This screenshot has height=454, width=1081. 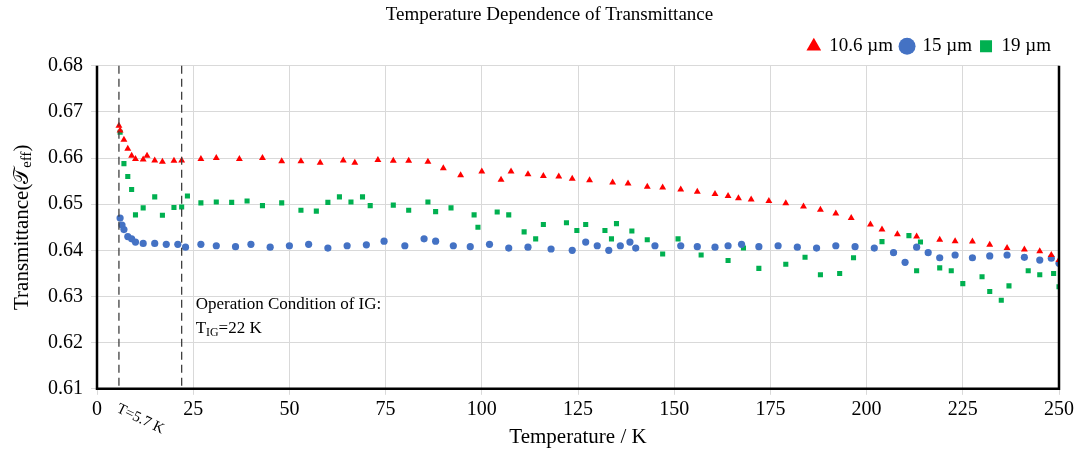 What do you see at coordinates (288, 304) in the screenshot?
I see `annotation: Operation Condition of IG:` at bounding box center [288, 304].